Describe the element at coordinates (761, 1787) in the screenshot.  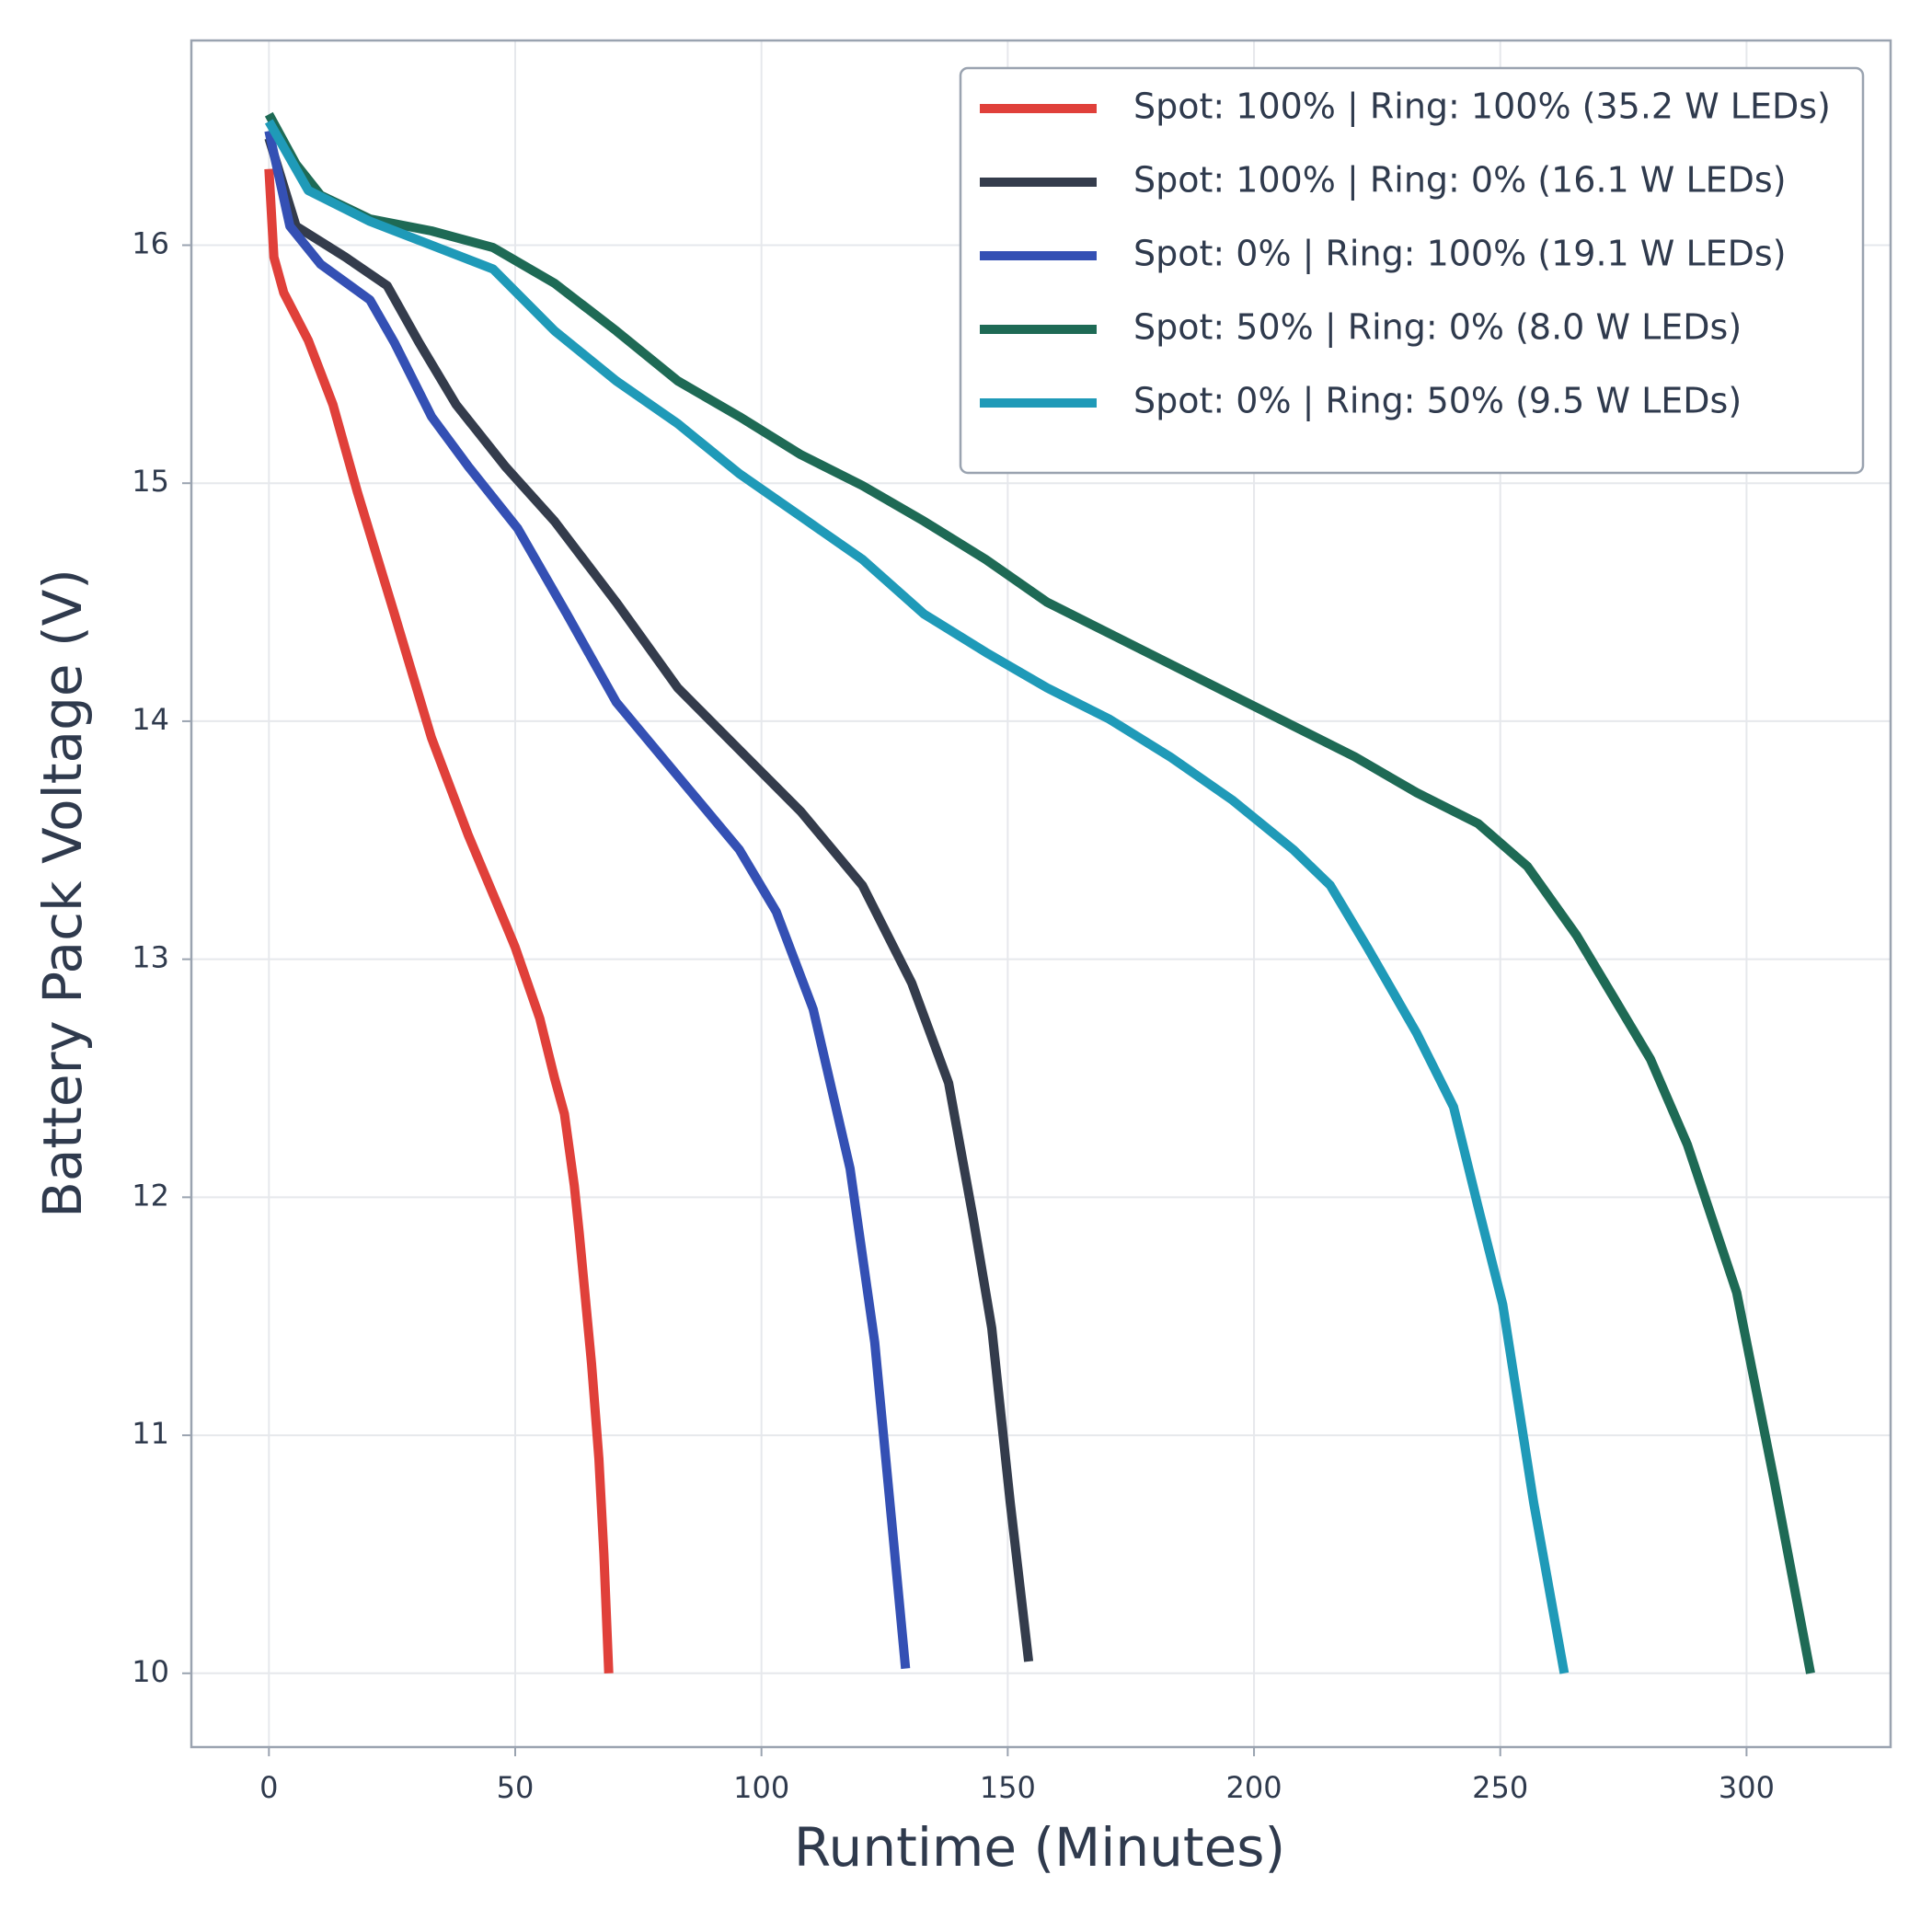
I see `x-tick-label: 100` at that location.